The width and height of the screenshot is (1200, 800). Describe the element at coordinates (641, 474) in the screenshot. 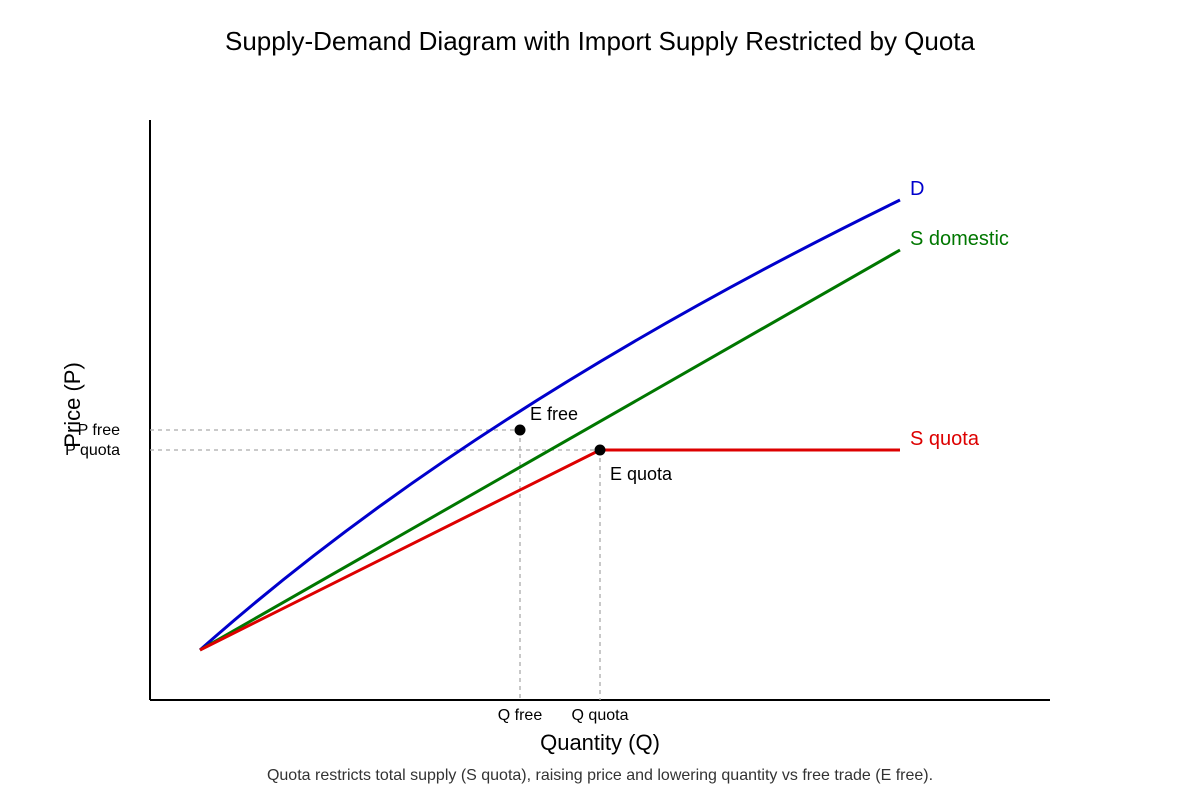

I see `quota-equilibrium-label: E quota` at that location.